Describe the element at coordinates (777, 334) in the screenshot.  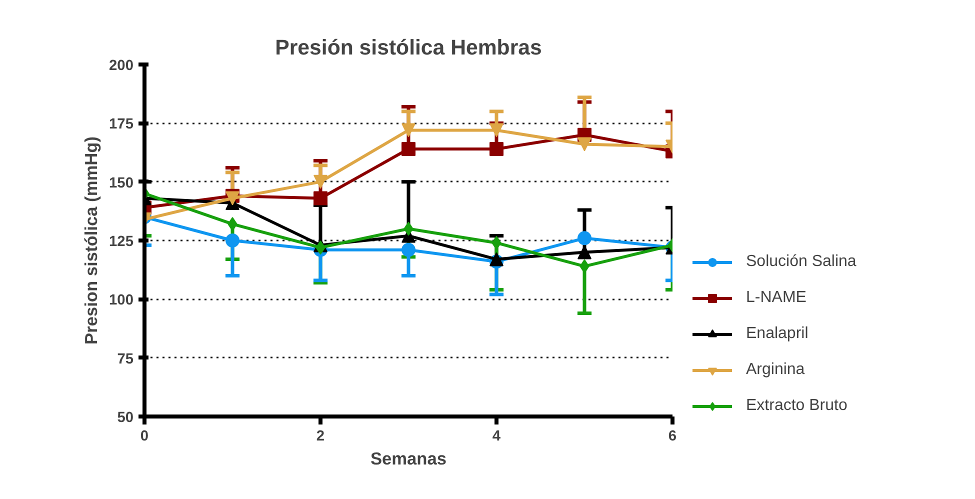
I see `legend-label: Enalapril` at that location.